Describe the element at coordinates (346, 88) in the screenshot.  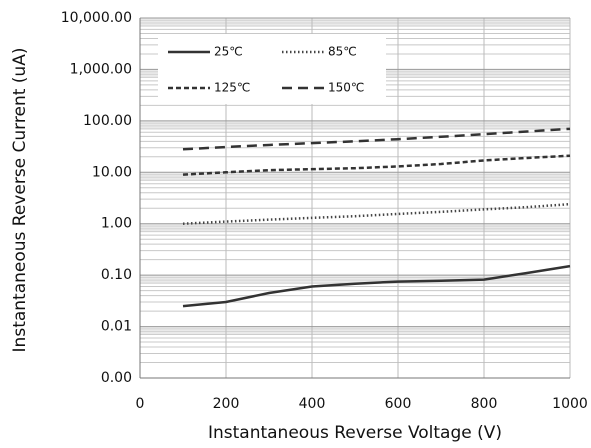
I see `legend-label: 150℃` at that location.